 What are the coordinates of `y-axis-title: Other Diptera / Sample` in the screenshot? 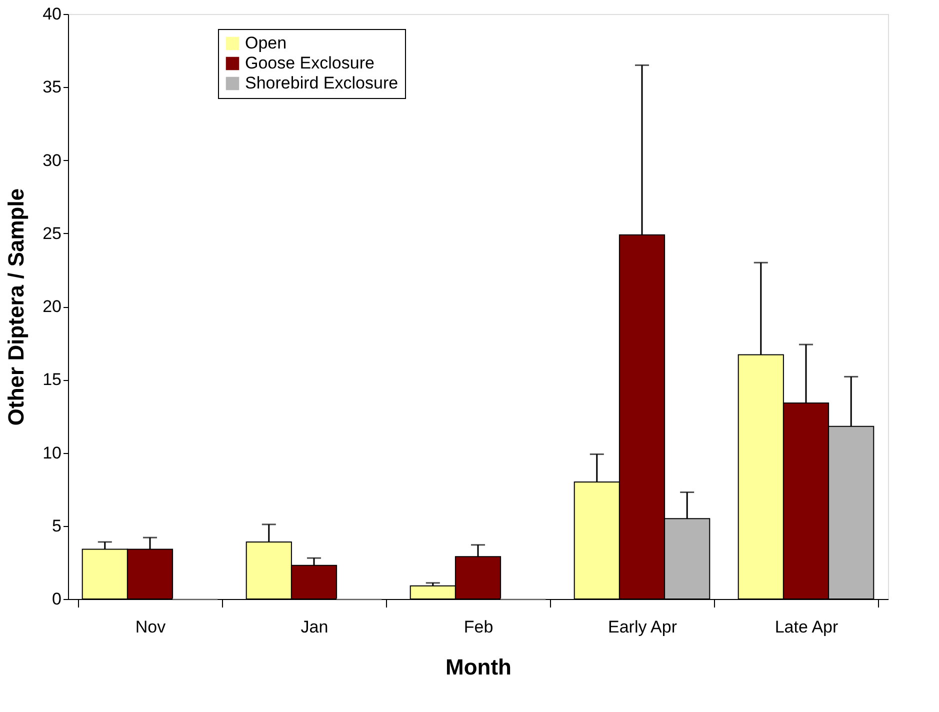 It's located at (16, 307).